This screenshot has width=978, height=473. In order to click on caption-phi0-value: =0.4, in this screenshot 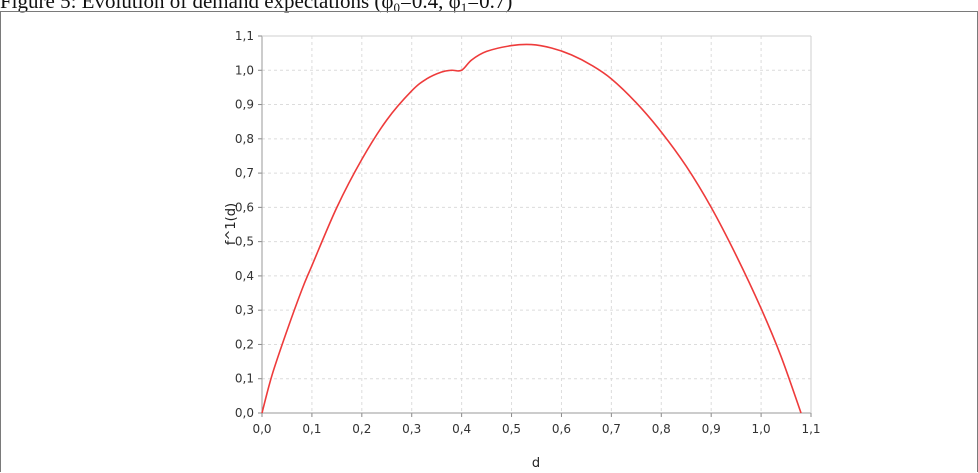, I will do `click(424, 6)`.